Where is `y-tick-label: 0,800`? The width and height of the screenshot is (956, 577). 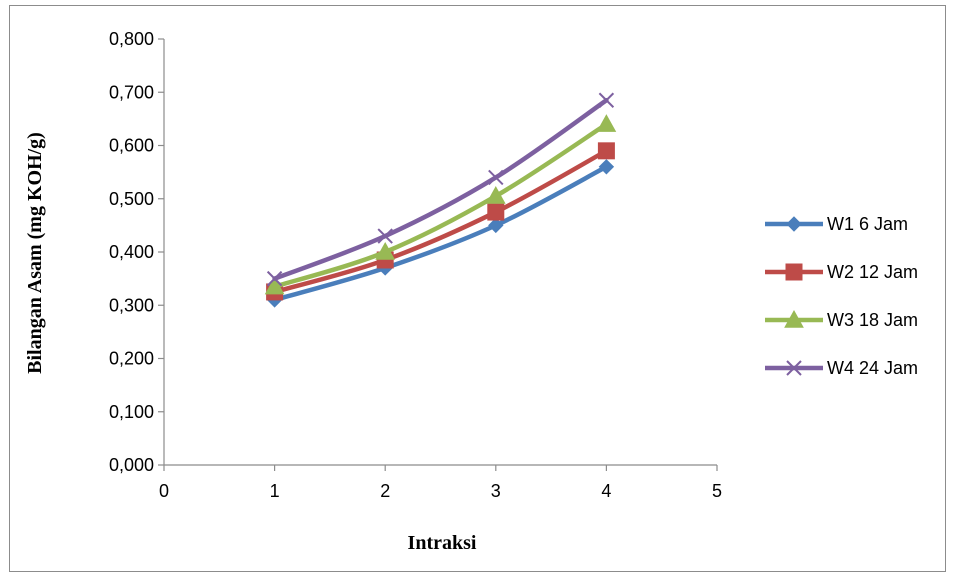
y-tick-label: 0,800 is located at coordinates (131, 39).